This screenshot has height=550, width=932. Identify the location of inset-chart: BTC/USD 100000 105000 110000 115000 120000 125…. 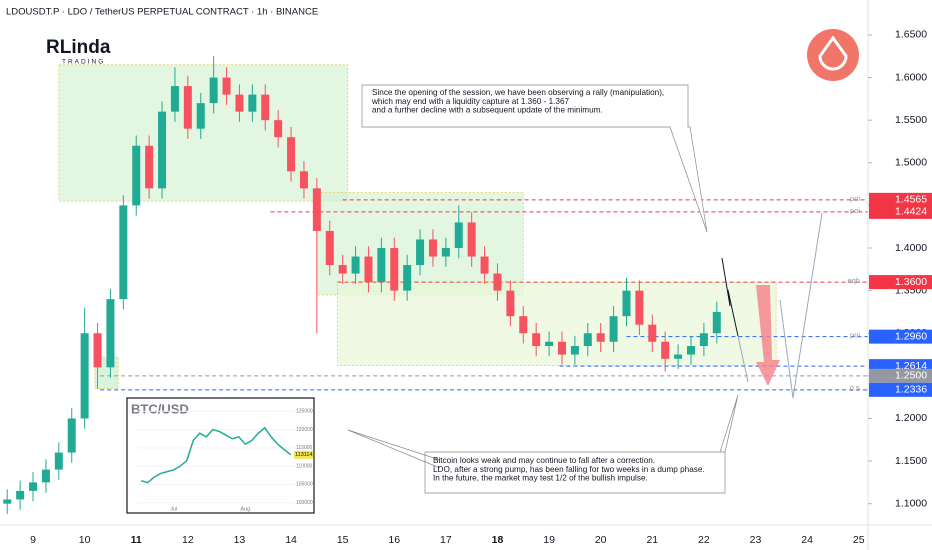
(220, 455).